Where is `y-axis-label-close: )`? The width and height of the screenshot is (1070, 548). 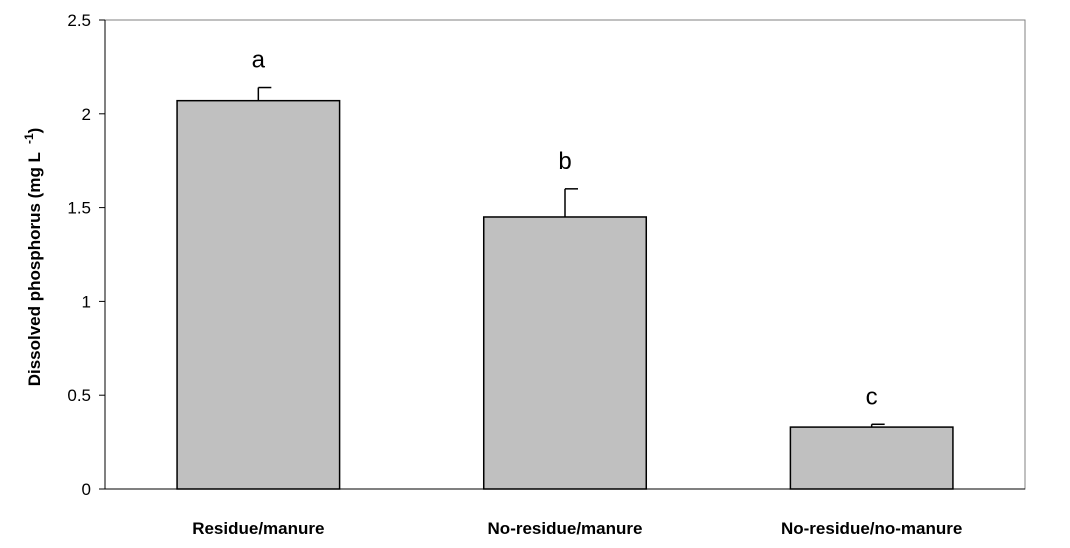
y-axis-label-close: ) is located at coordinates (34, 131).